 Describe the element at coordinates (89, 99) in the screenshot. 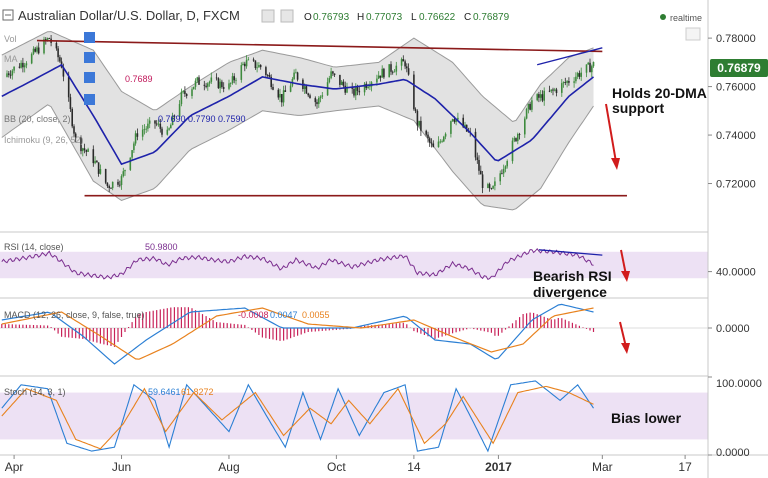

I see `ma3-eye-icon` at that location.